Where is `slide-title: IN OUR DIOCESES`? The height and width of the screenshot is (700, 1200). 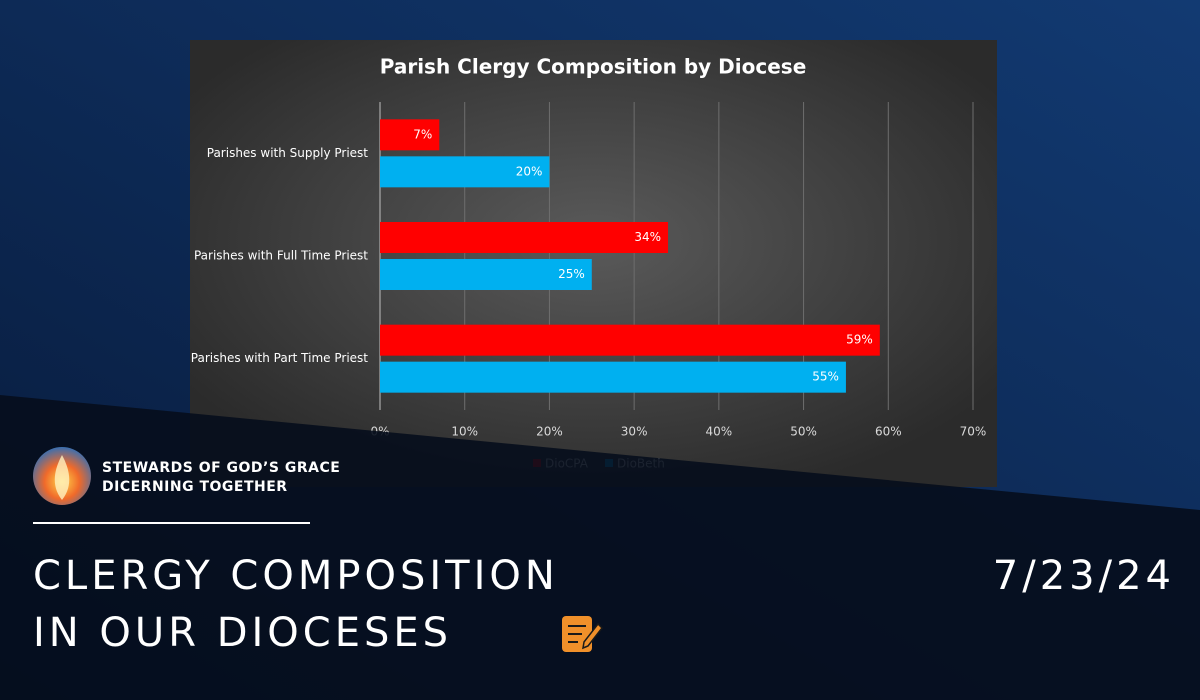
slide-title: IN OUR DIOCESES is located at coordinates (242, 633).